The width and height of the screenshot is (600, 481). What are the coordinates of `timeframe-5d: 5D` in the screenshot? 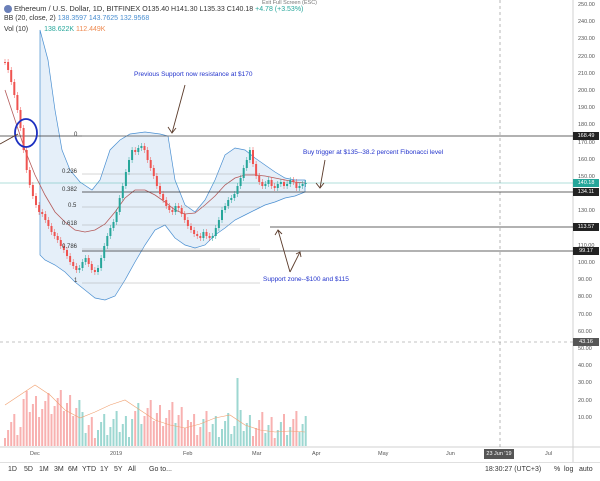 It's located at (28, 469).